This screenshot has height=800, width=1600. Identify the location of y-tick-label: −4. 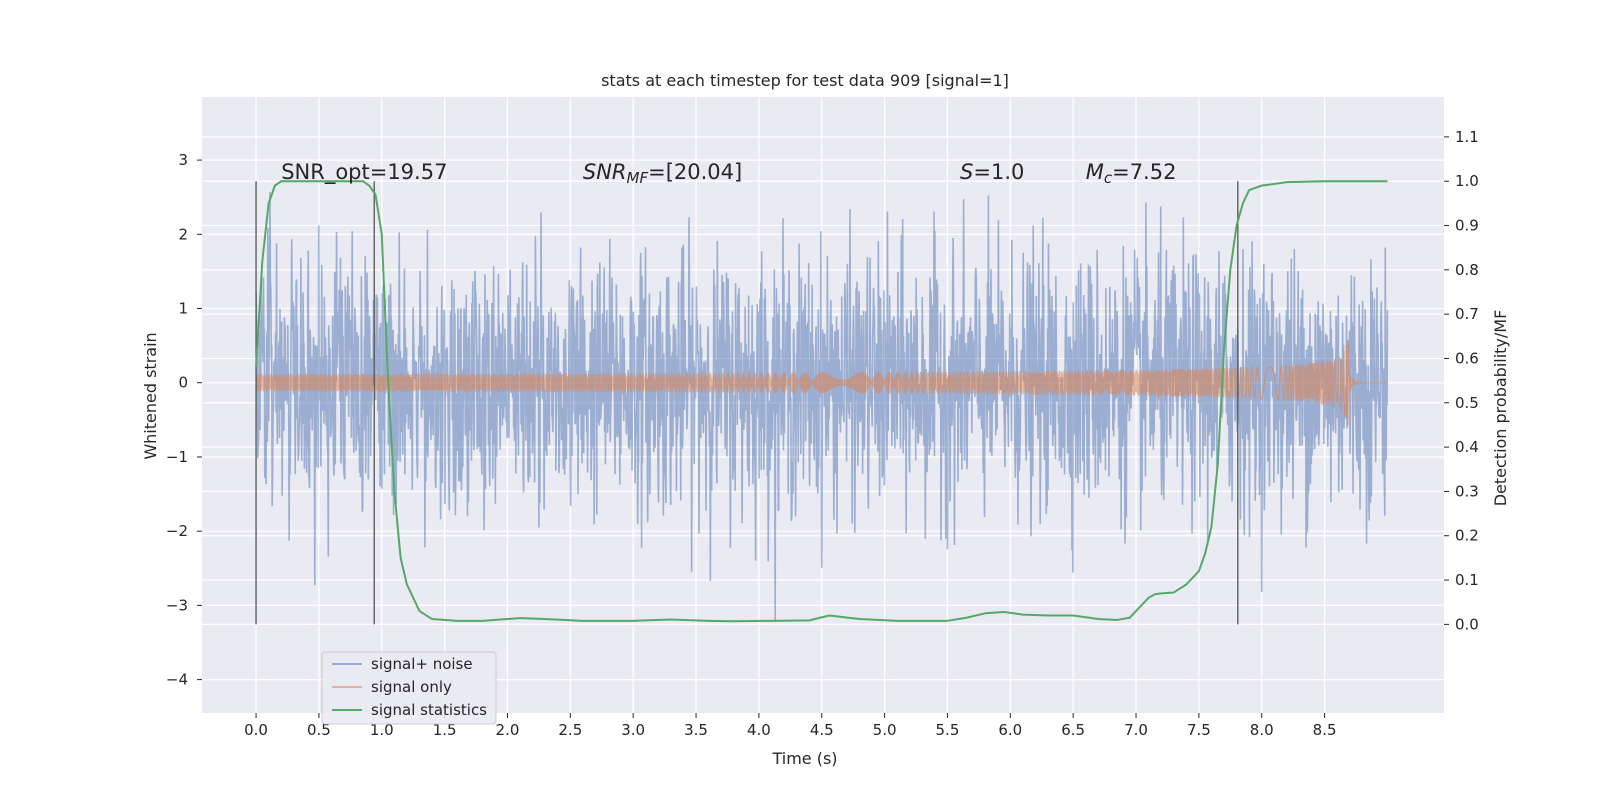
(177, 680).